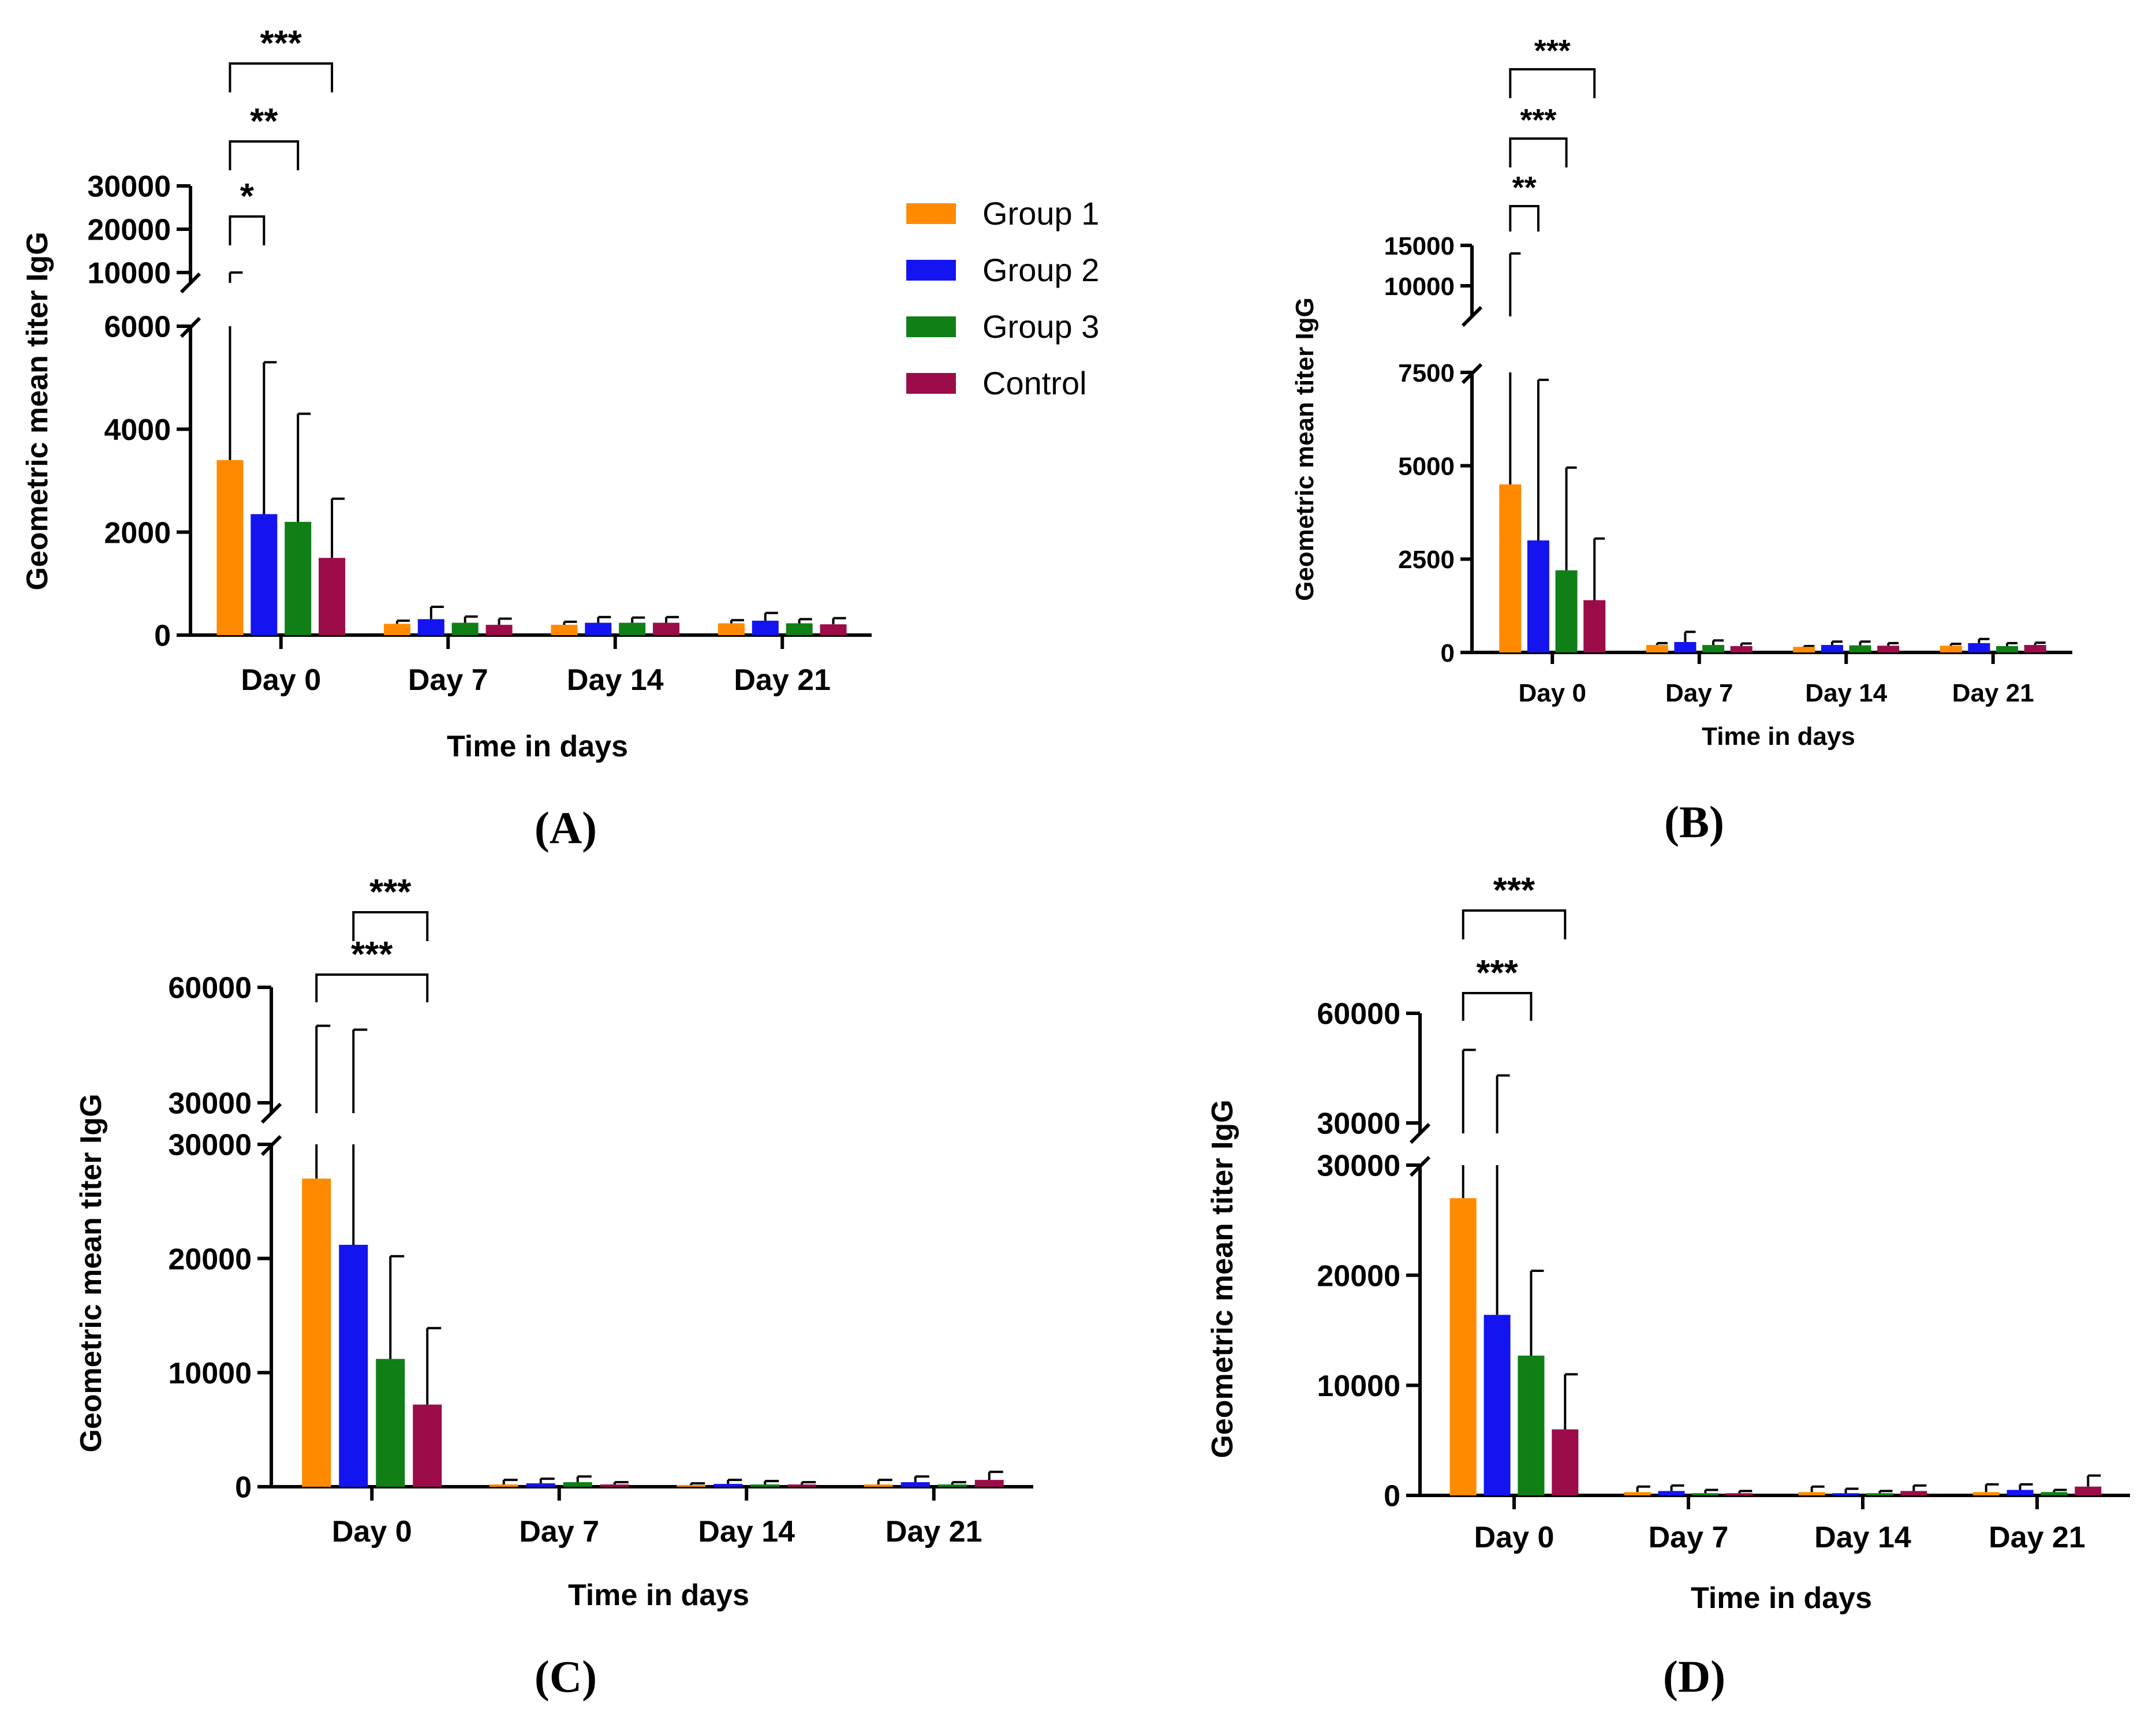 The width and height of the screenshot is (2156, 1720). Describe the element at coordinates (1003, 298) in the screenshot. I see `legend: Group 1 Group 2 Group 3 Control` at that location.